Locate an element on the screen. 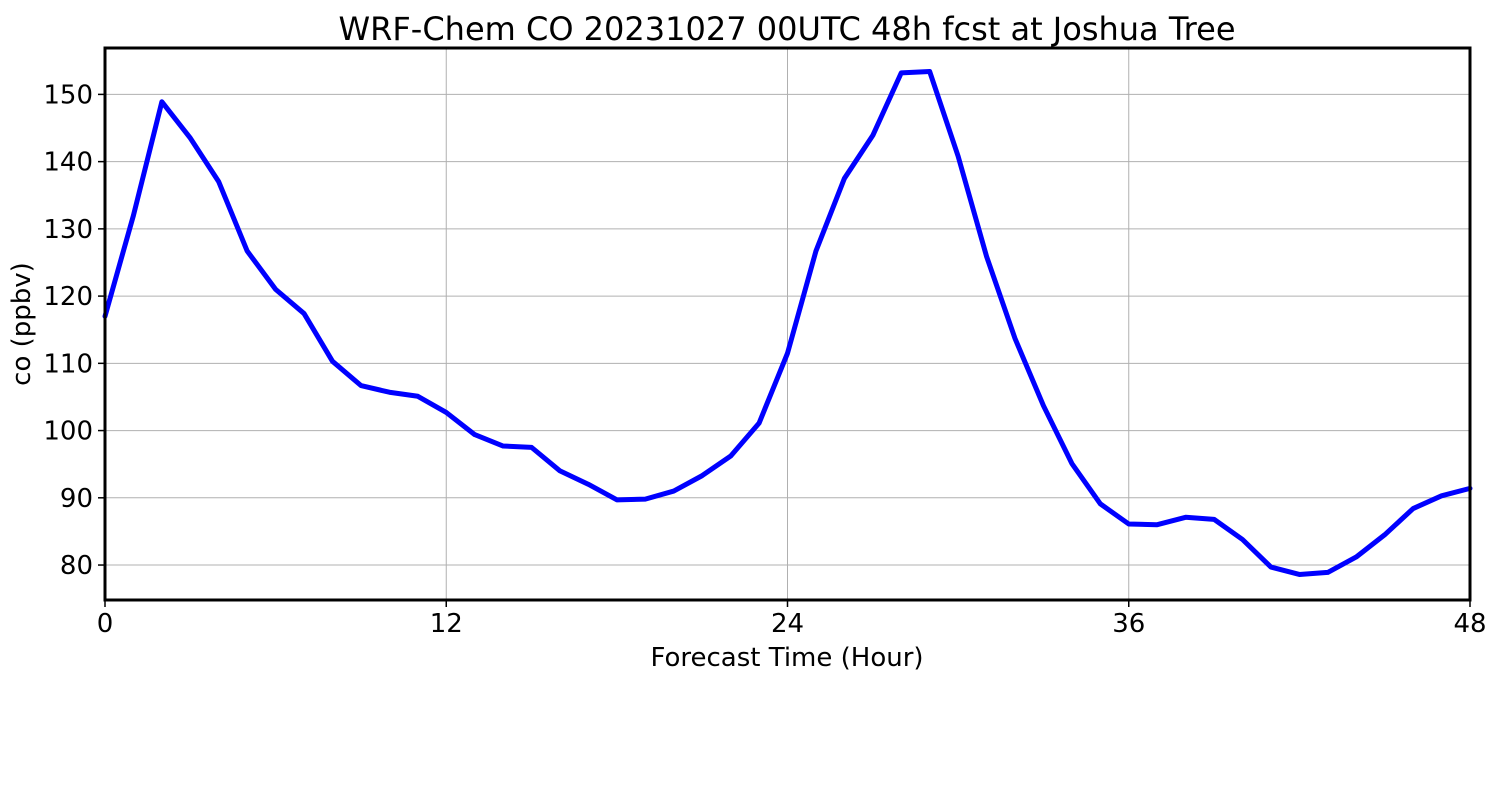 The image size is (1500, 800). y-tick-label: 80 is located at coordinates (76, 566).